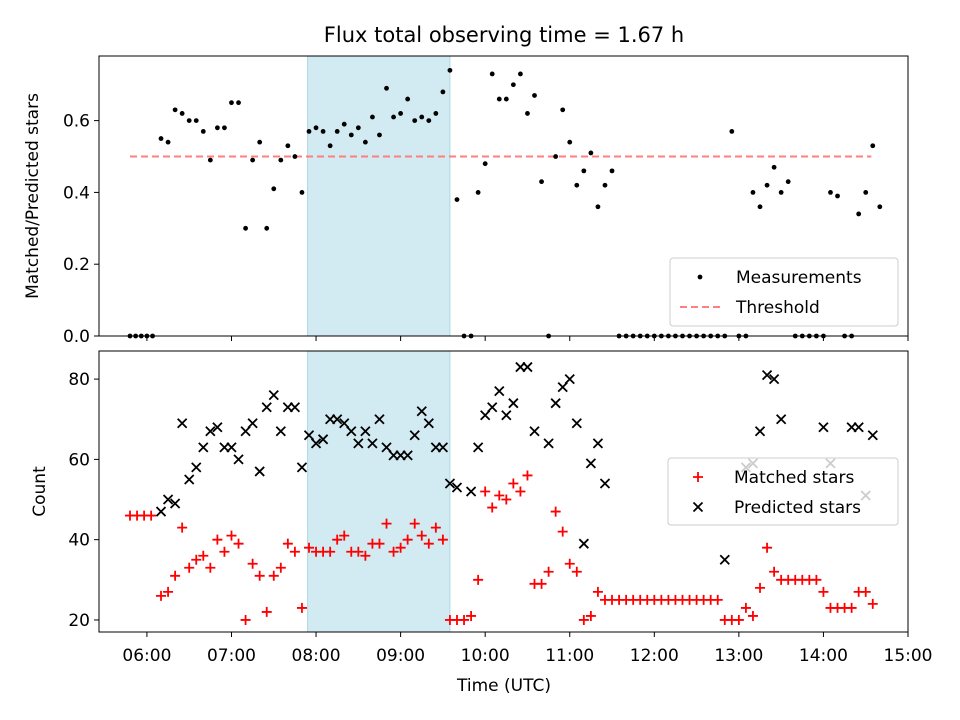 The width and height of the screenshot is (960, 720). Describe the element at coordinates (33, 196) in the screenshot. I see `y-axis-label: Matched/Predicted stars` at that location.